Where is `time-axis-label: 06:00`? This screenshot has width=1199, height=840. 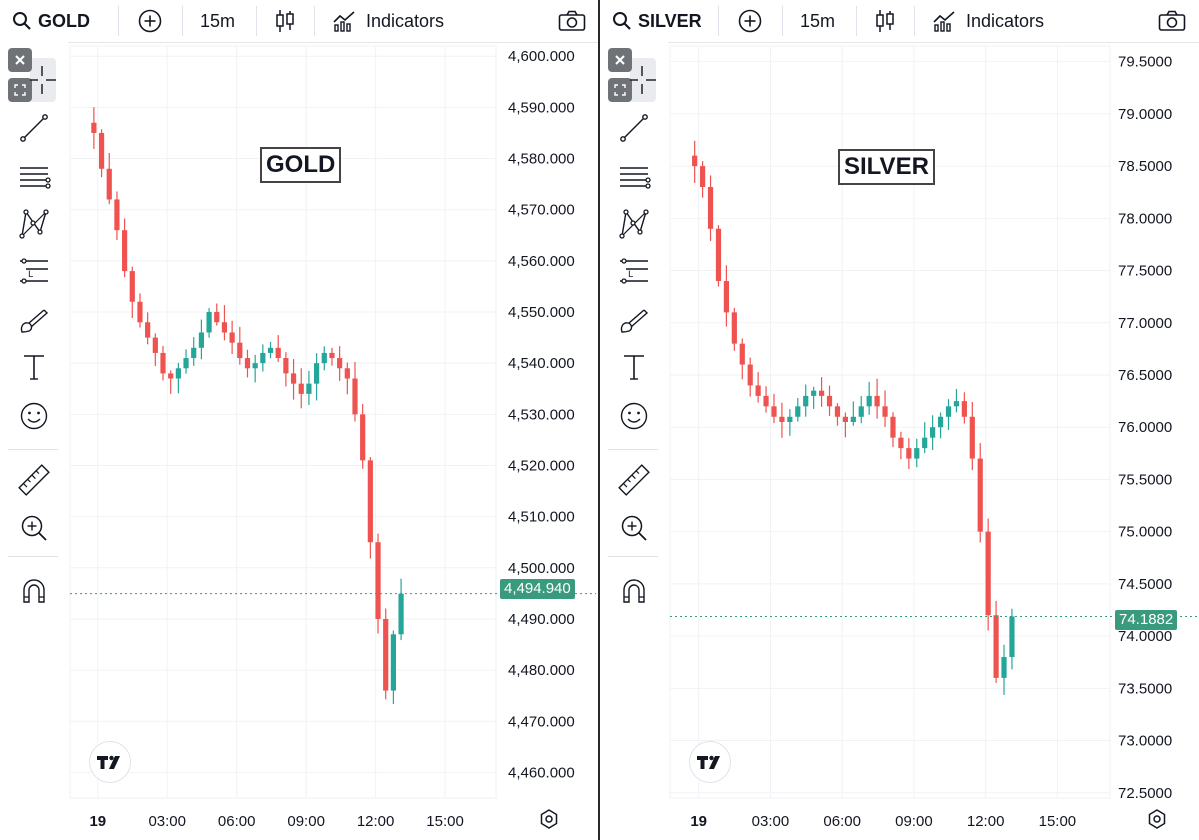 time-axis-label: 06:00 is located at coordinates (842, 821).